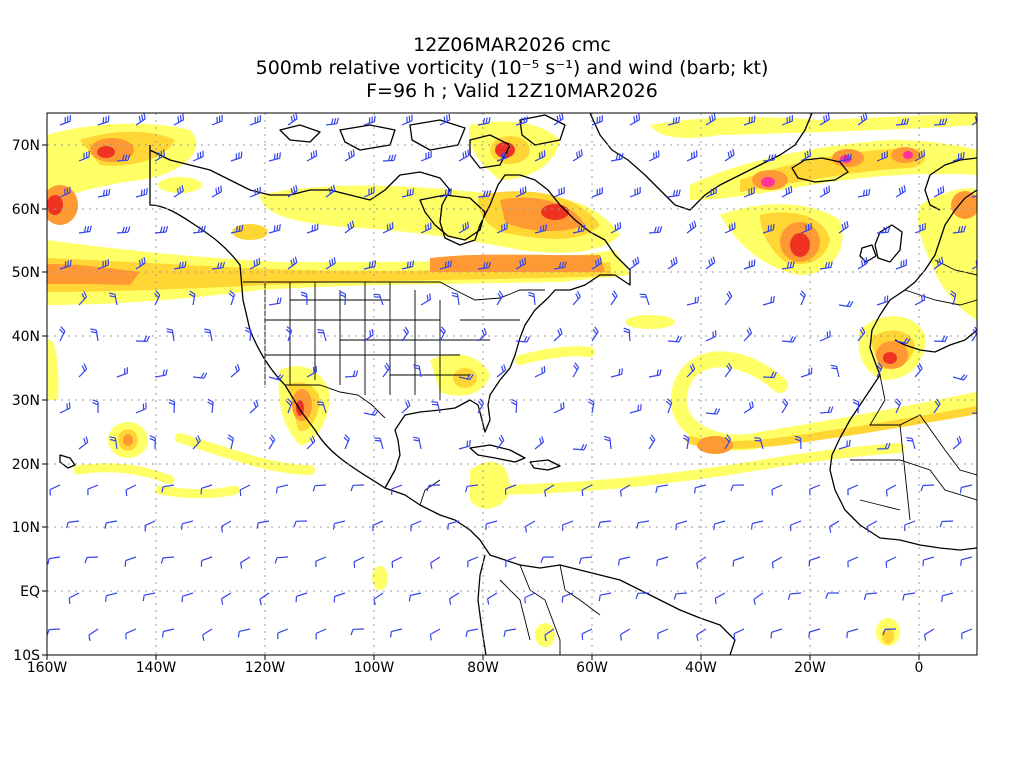  What do you see at coordinates (128, 440) in the screenshot?
I see `vorticity-hawaii-max` at bounding box center [128, 440].